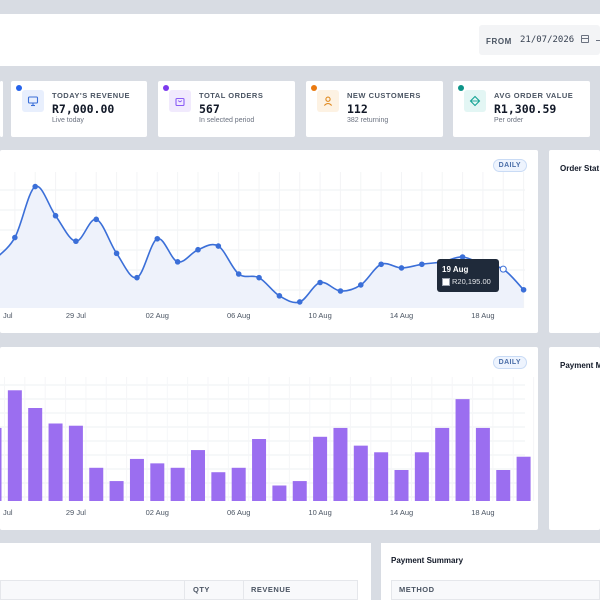 This screenshot has height=600, width=600. I want to click on column-header-revenue: REVENUE, so click(271, 589).